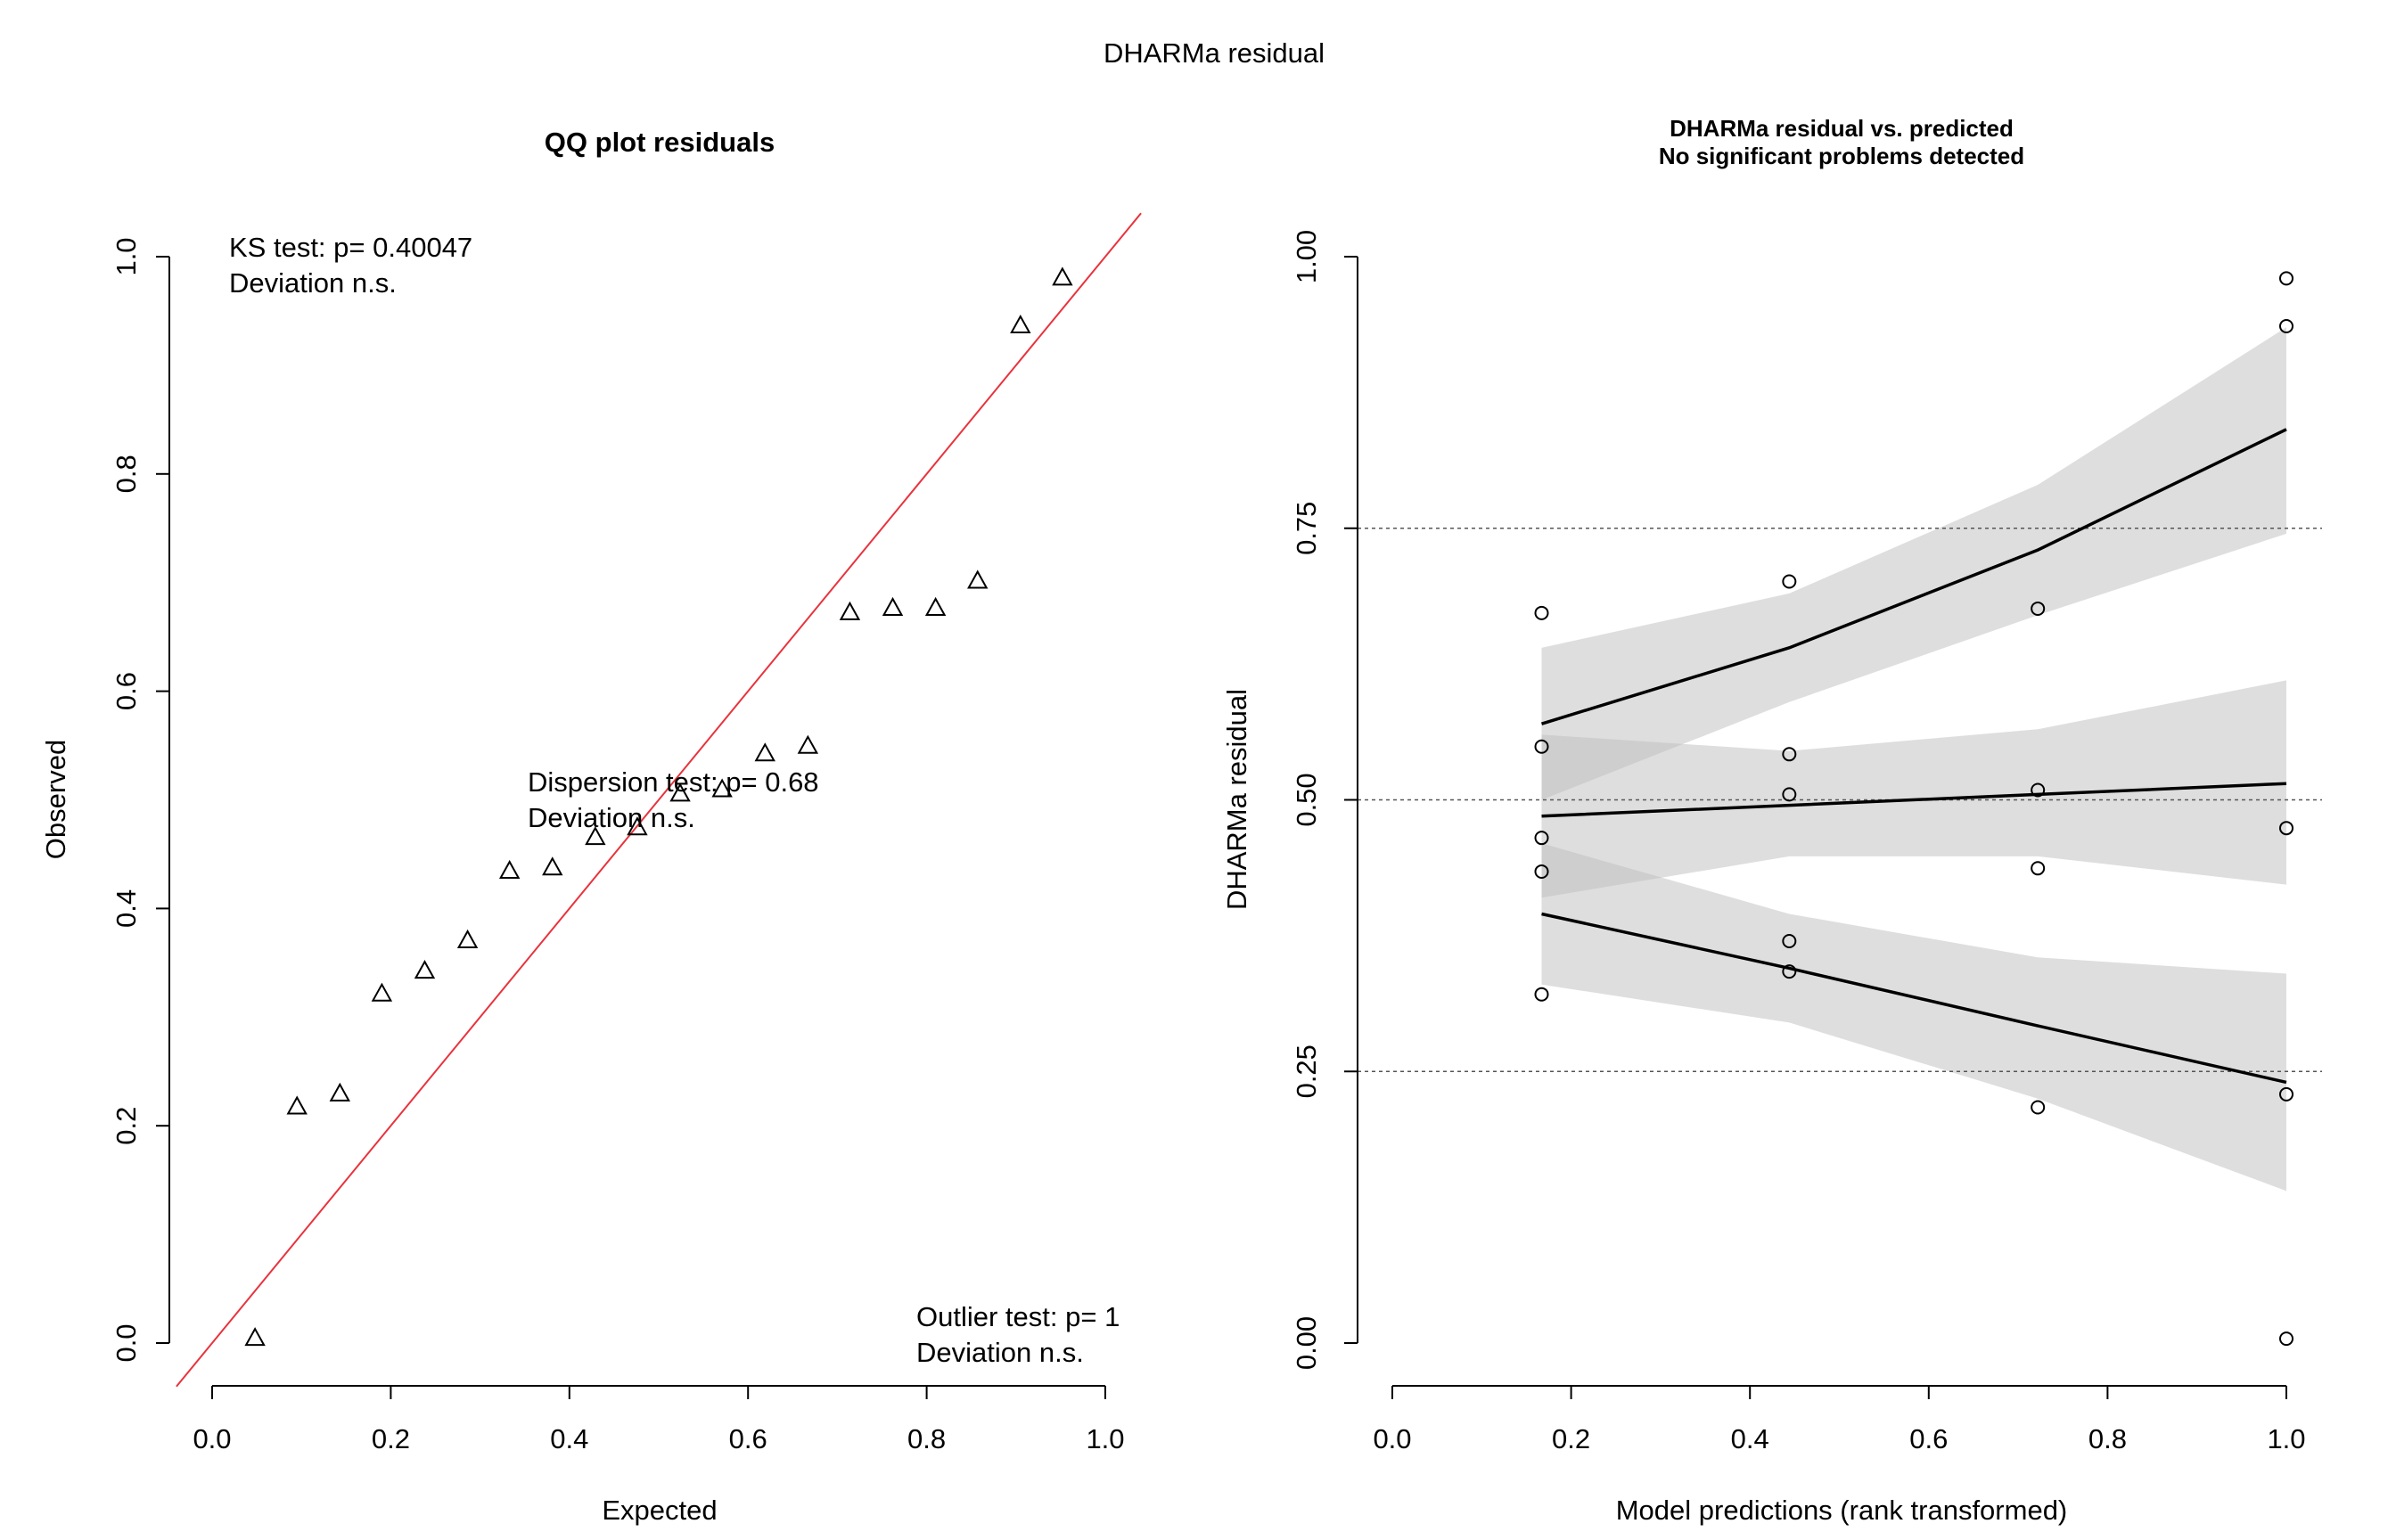  Describe the element at coordinates (1000, 1352) in the screenshot. I see `outlier-deviation-text: Deviation n.s.` at that location.